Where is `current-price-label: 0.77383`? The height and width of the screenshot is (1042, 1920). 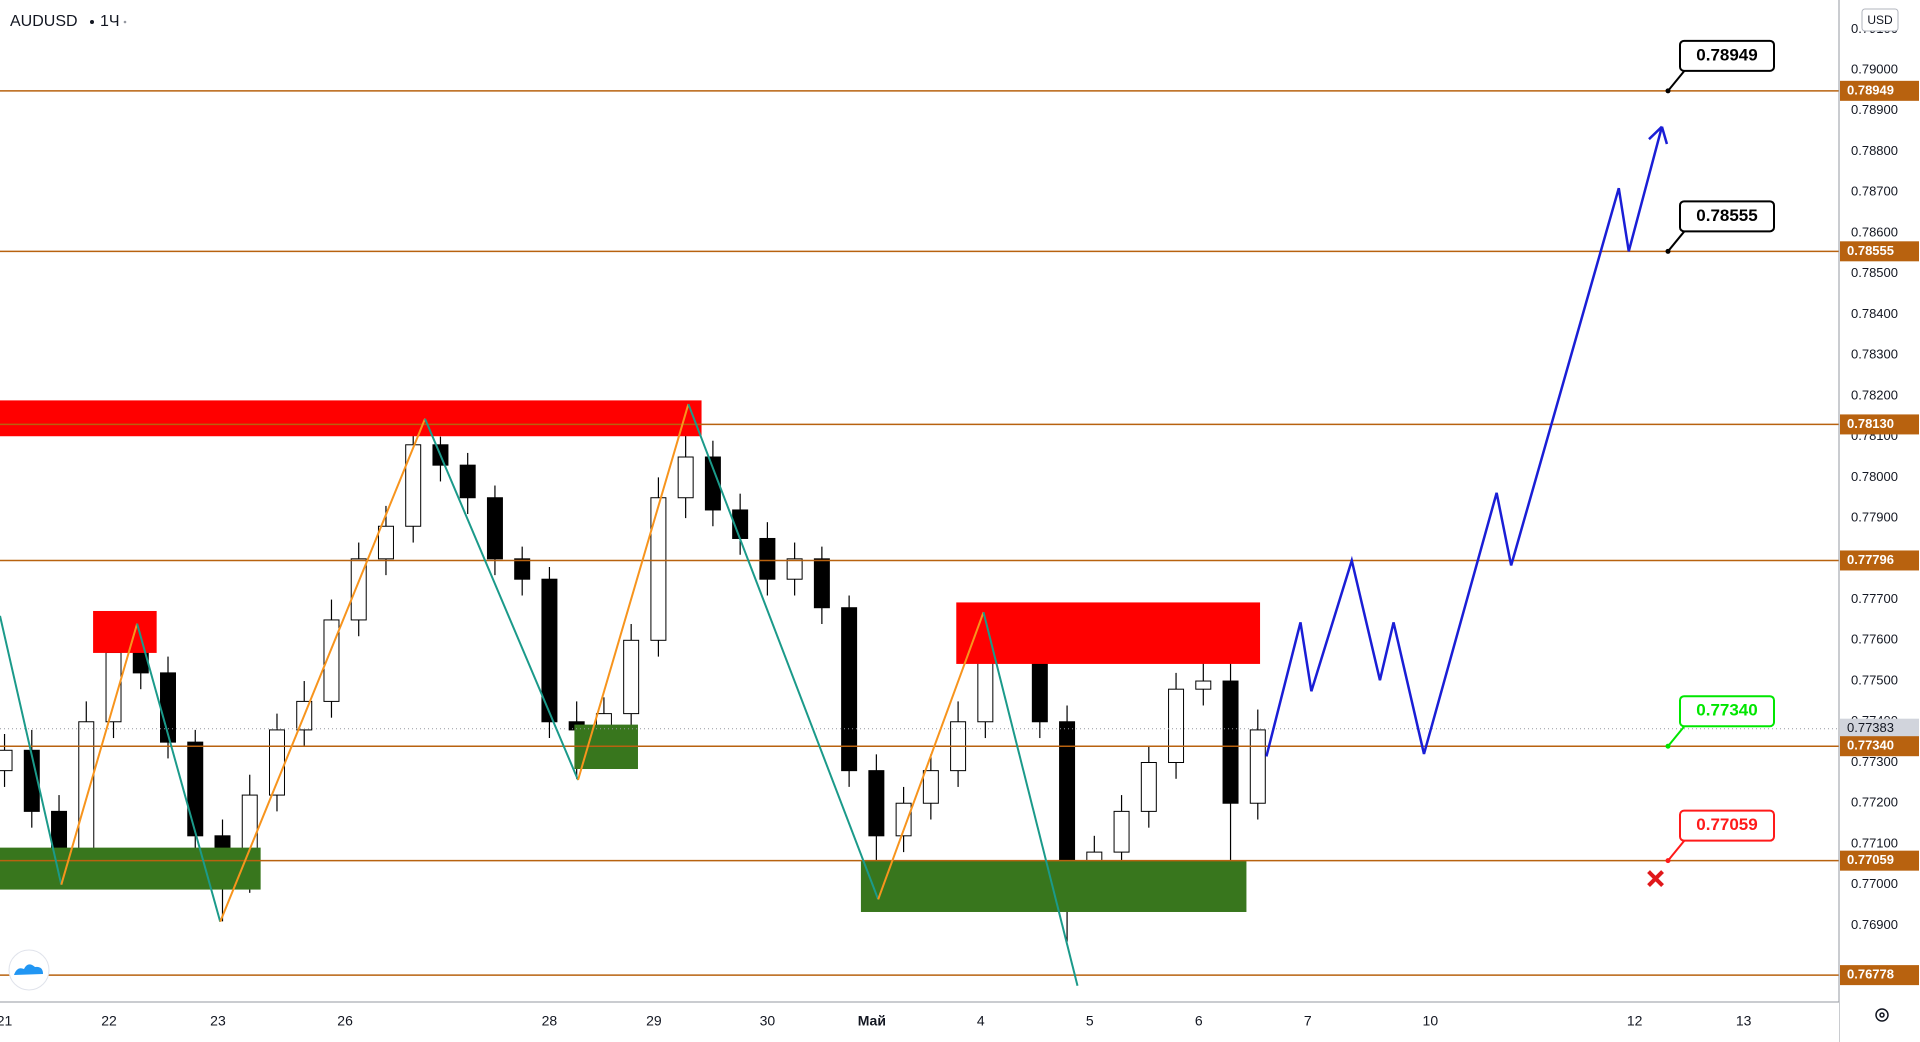
current-price-label: 0.77383 is located at coordinates (1870, 727).